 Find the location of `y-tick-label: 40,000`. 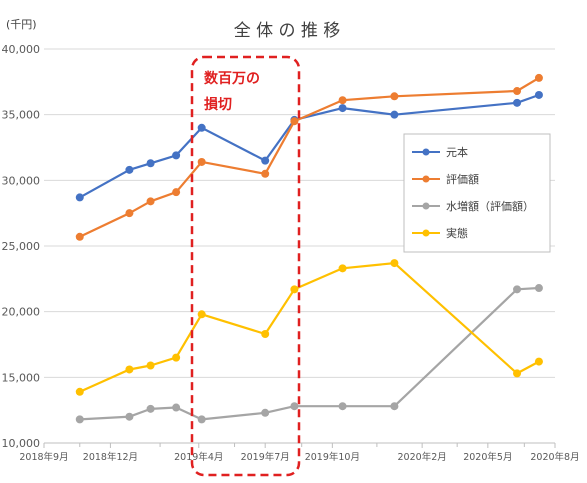

y-tick-label: 40,000 is located at coordinates (21, 49).